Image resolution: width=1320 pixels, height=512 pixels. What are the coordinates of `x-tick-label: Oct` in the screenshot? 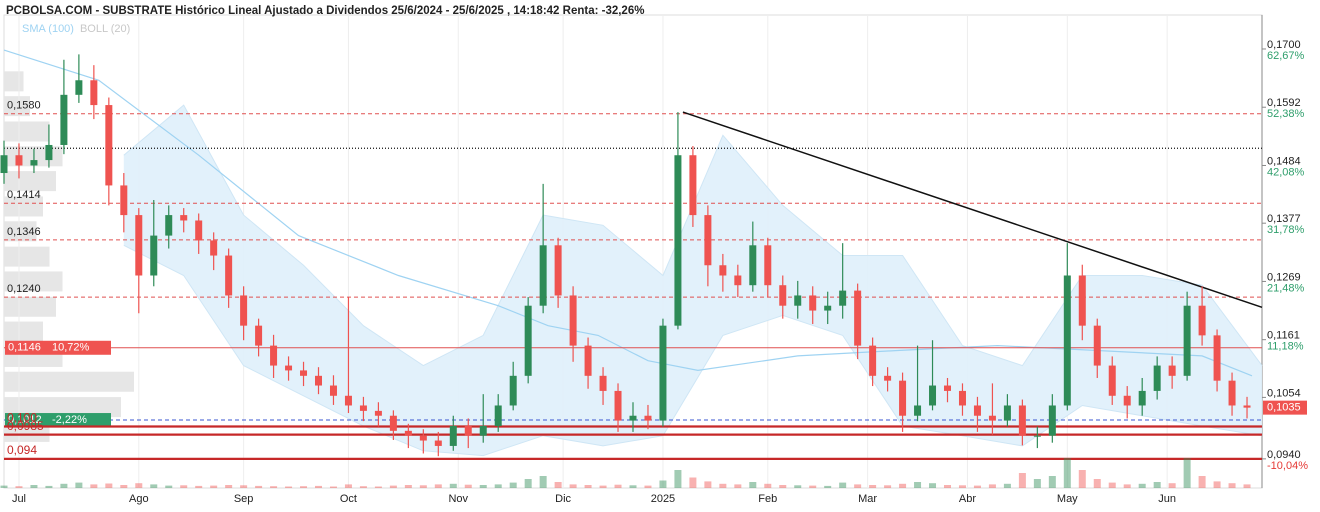 It's located at (348, 499).